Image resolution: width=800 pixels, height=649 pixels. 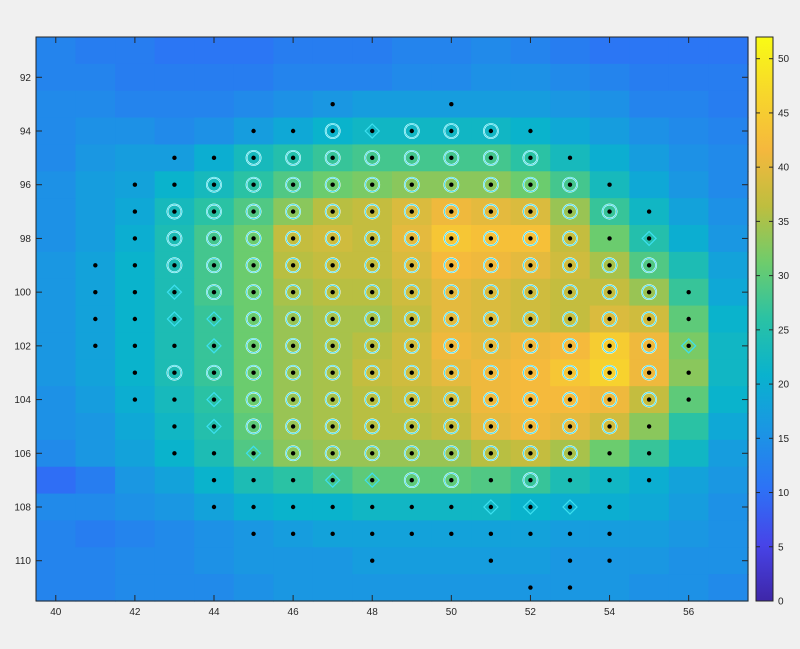 I want to click on colorbar-tick-label: 45, so click(x=784, y=113).